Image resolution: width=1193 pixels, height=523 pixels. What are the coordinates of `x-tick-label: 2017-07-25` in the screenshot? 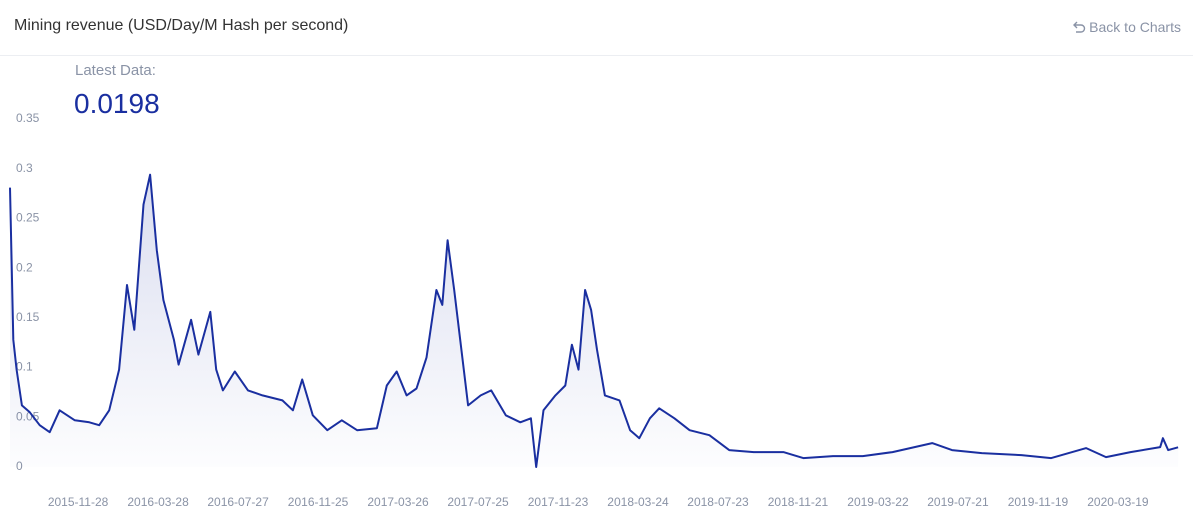 It's located at (478, 502).